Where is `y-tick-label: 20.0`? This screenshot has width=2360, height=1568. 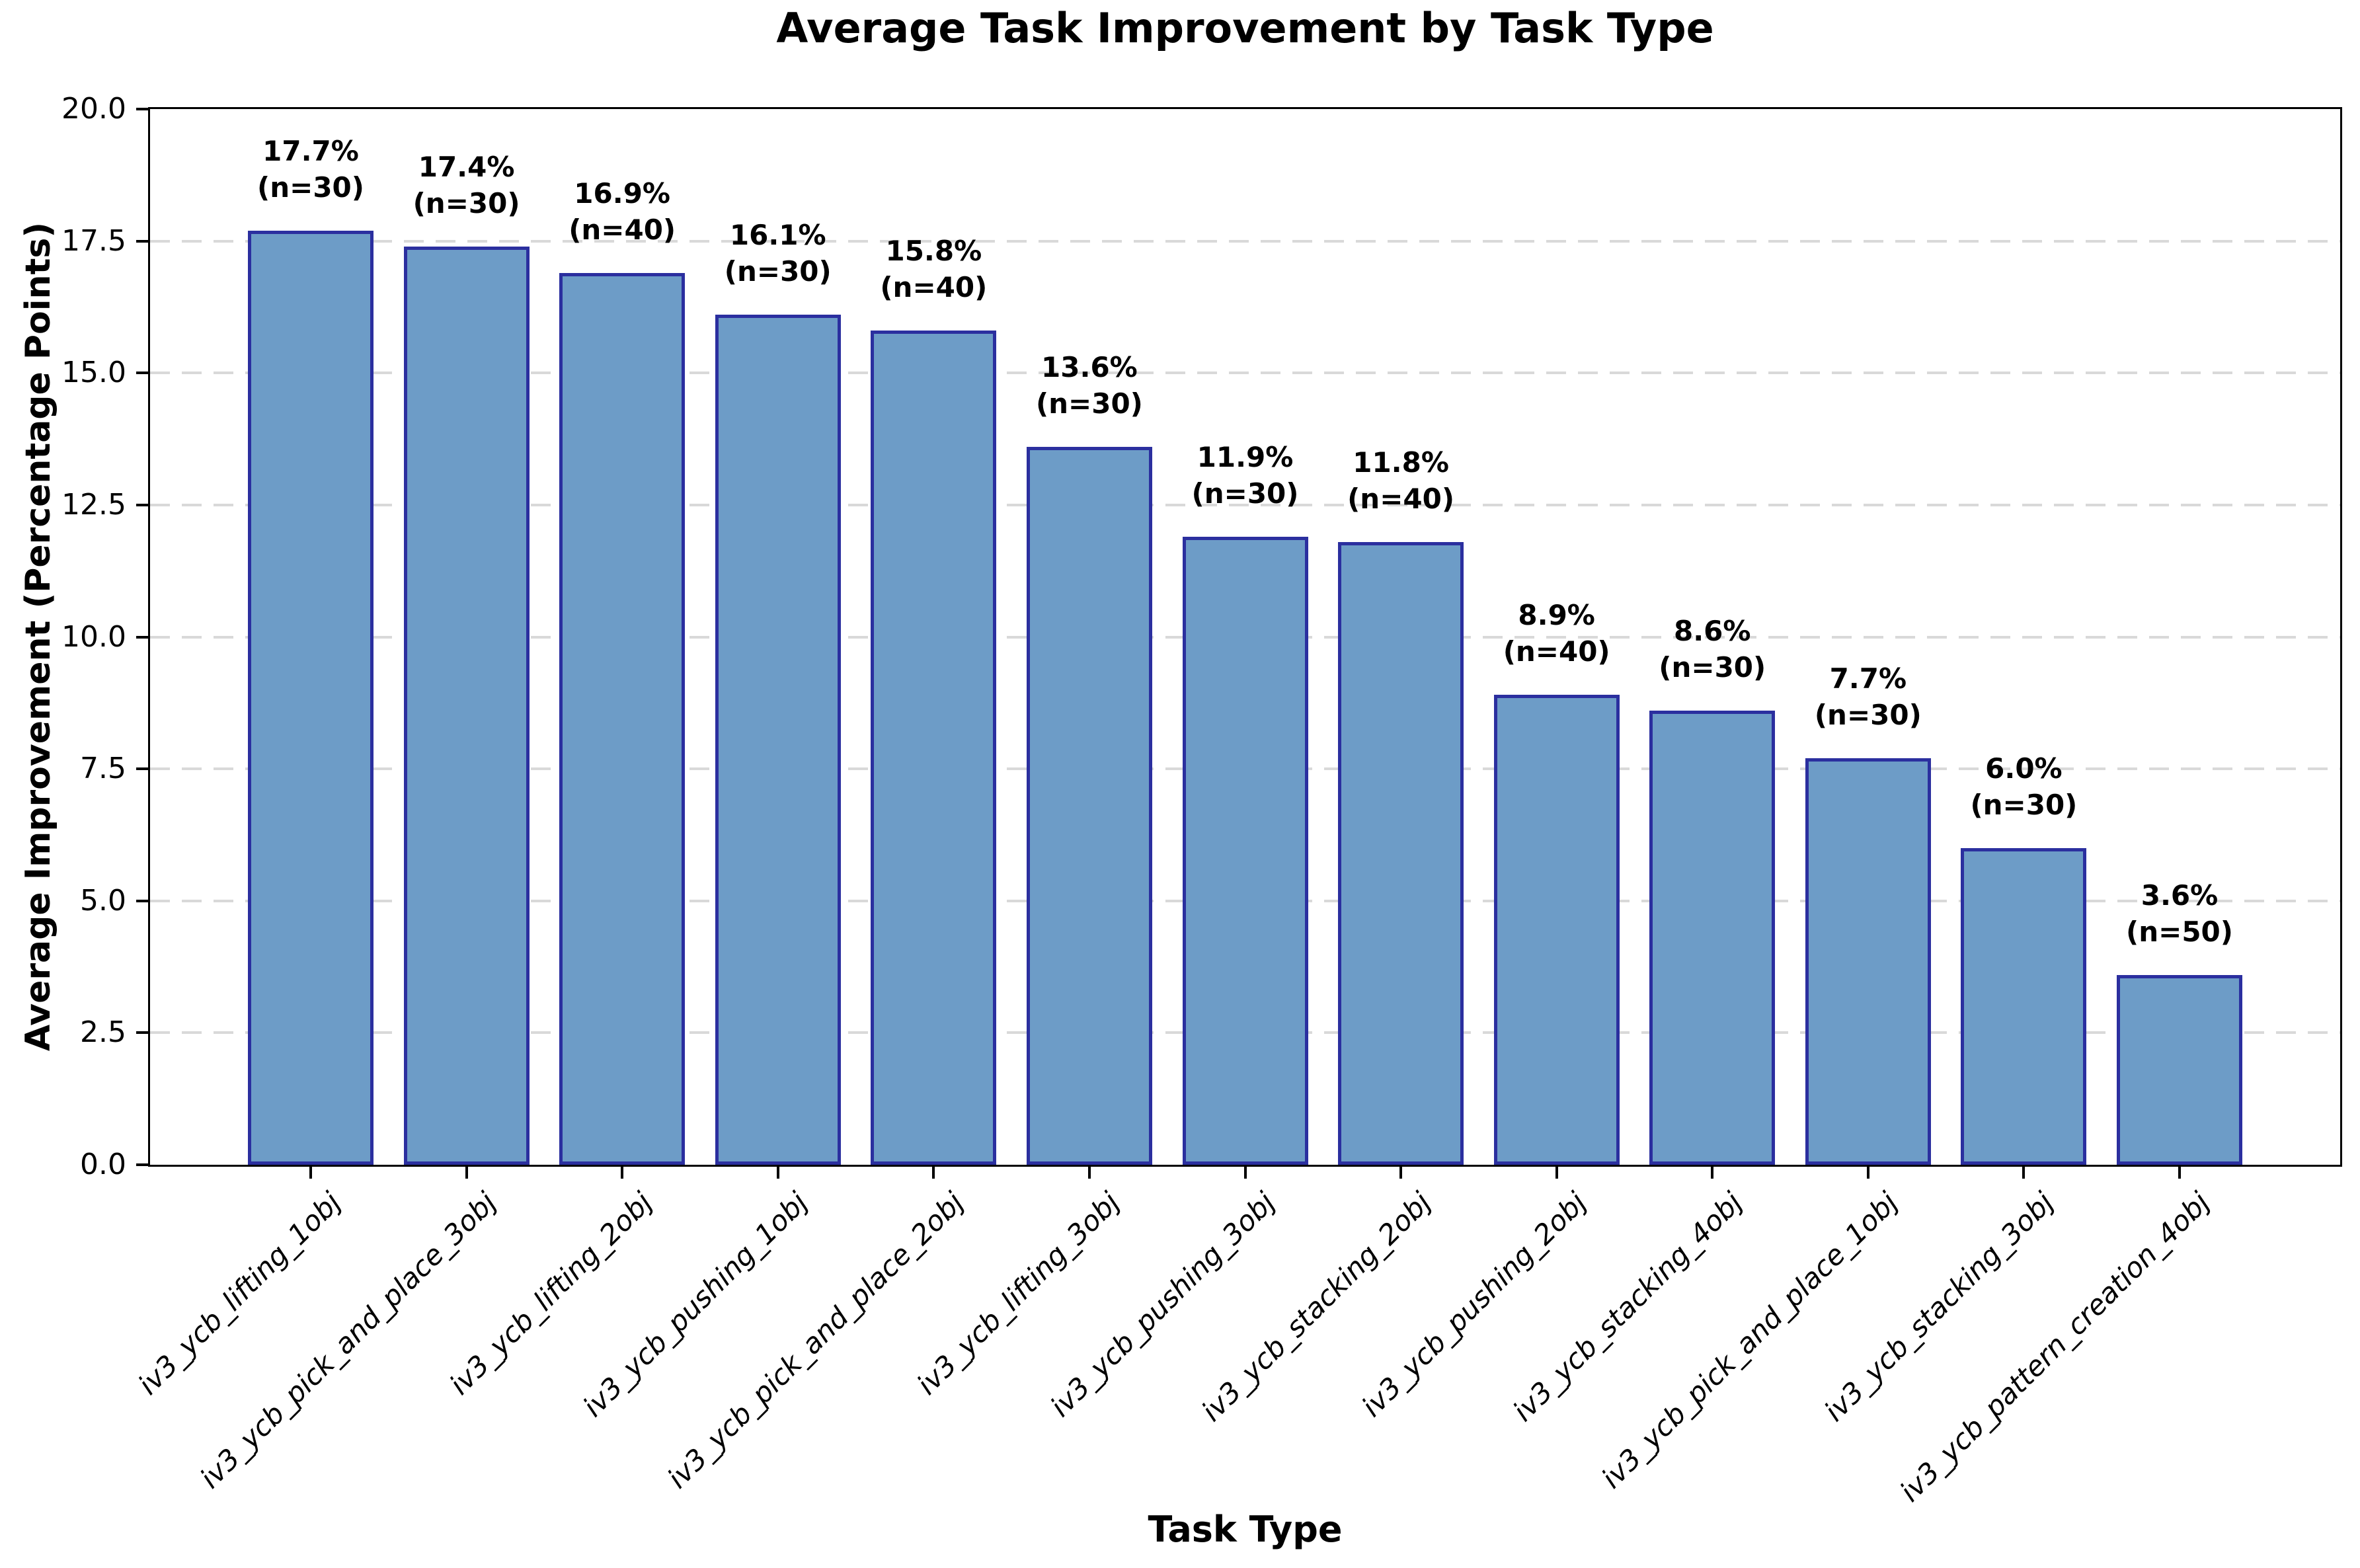
y-tick-label: 20.0 is located at coordinates (93, 109).